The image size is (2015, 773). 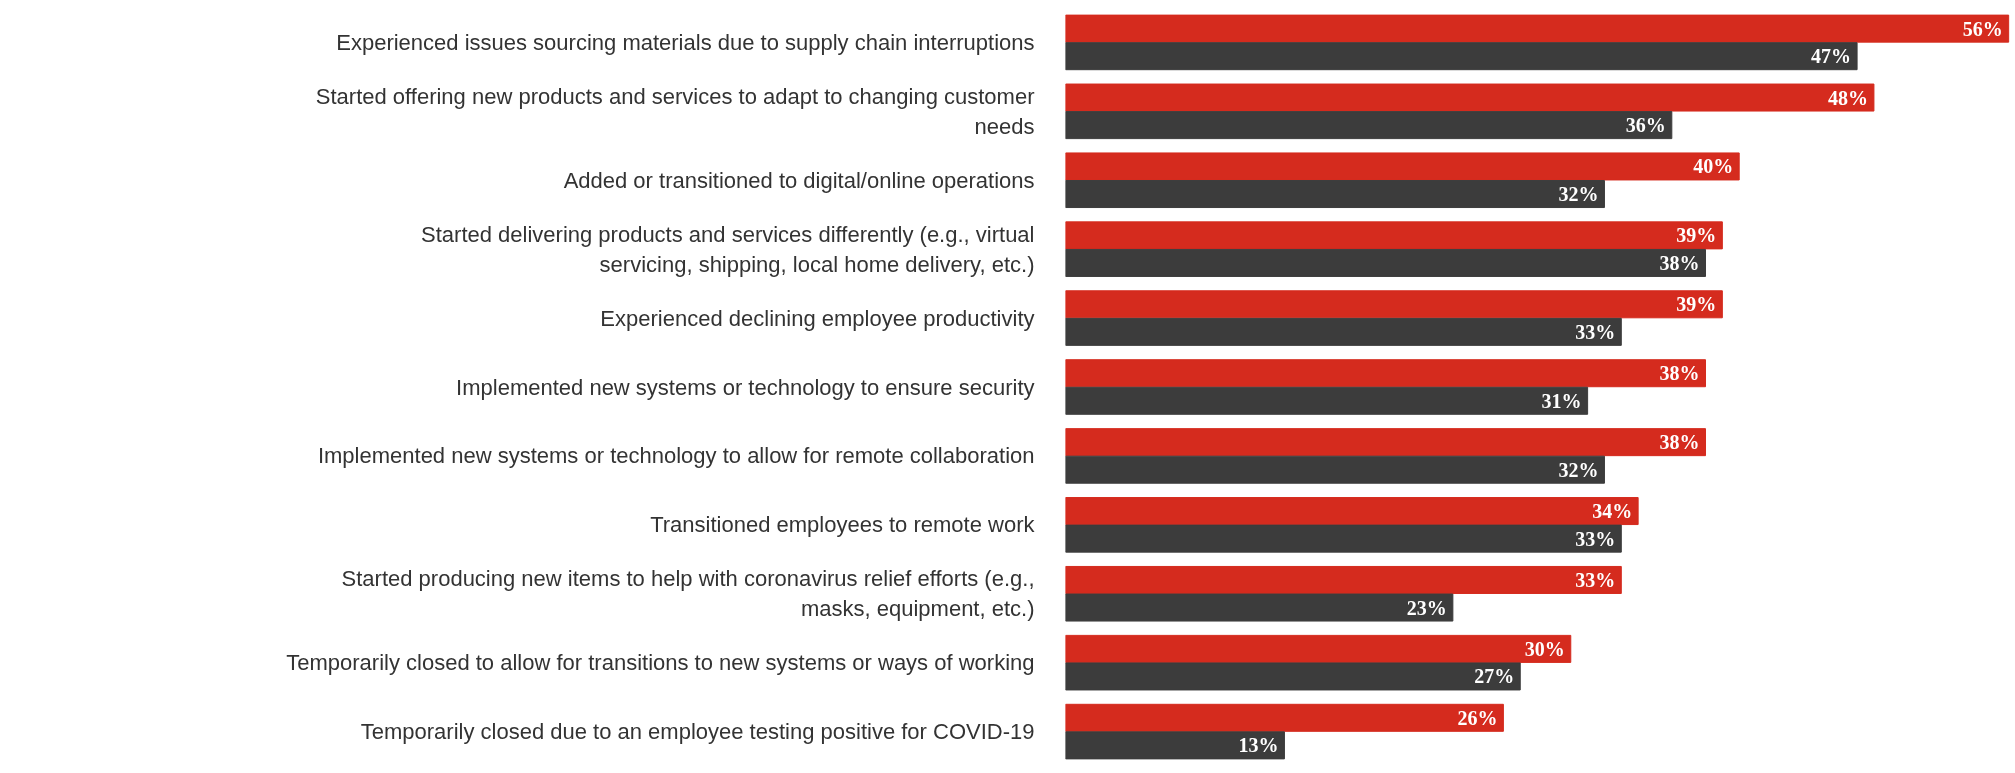 What do you see at coordinates (1831, 56) in the screenshot?
I see `data-label: 47%` at bounding box center [1831, 56].